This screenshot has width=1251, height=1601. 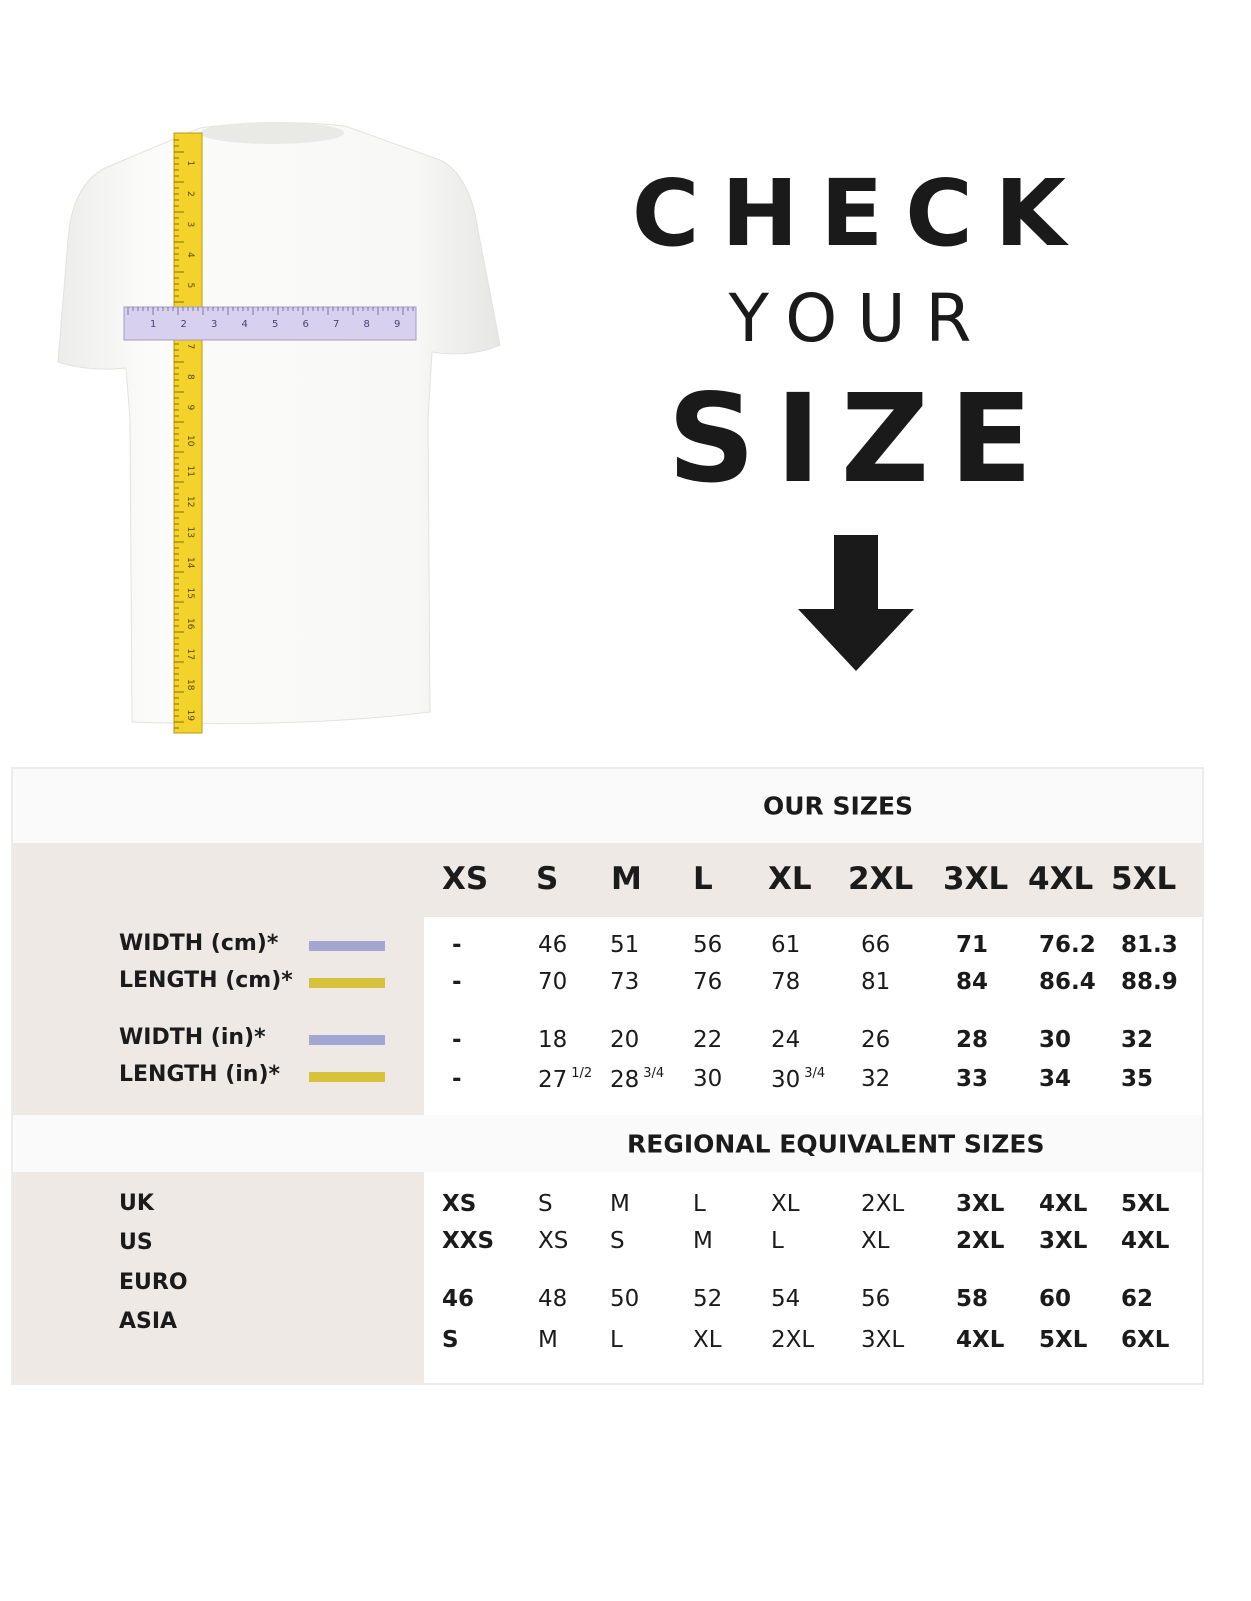 I want to click on measurement-cell: 81.3, so click(x=1149, y=945).